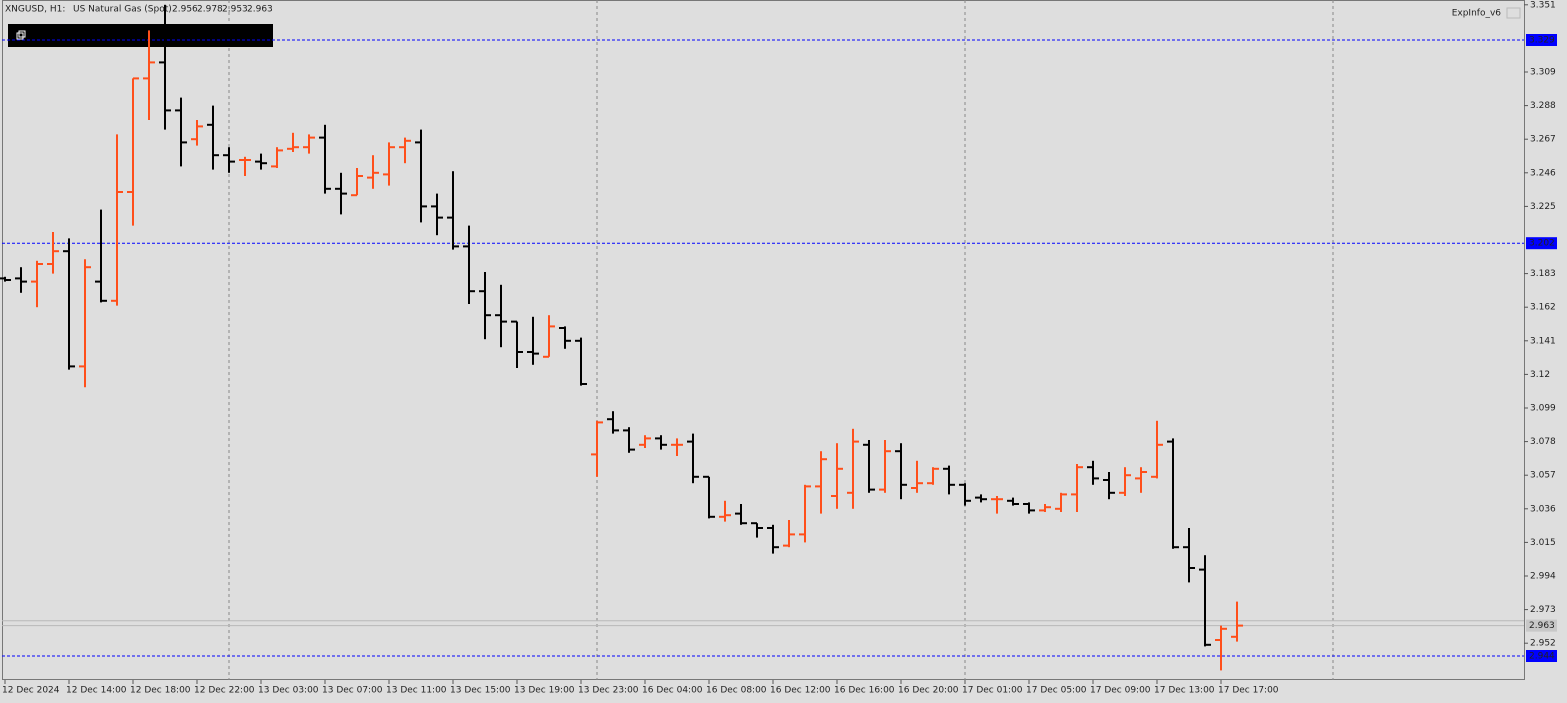 The height and width of the screenshot is (703, 1567). I want to click on y-tick-label: 3.225, so click(1543, 207).